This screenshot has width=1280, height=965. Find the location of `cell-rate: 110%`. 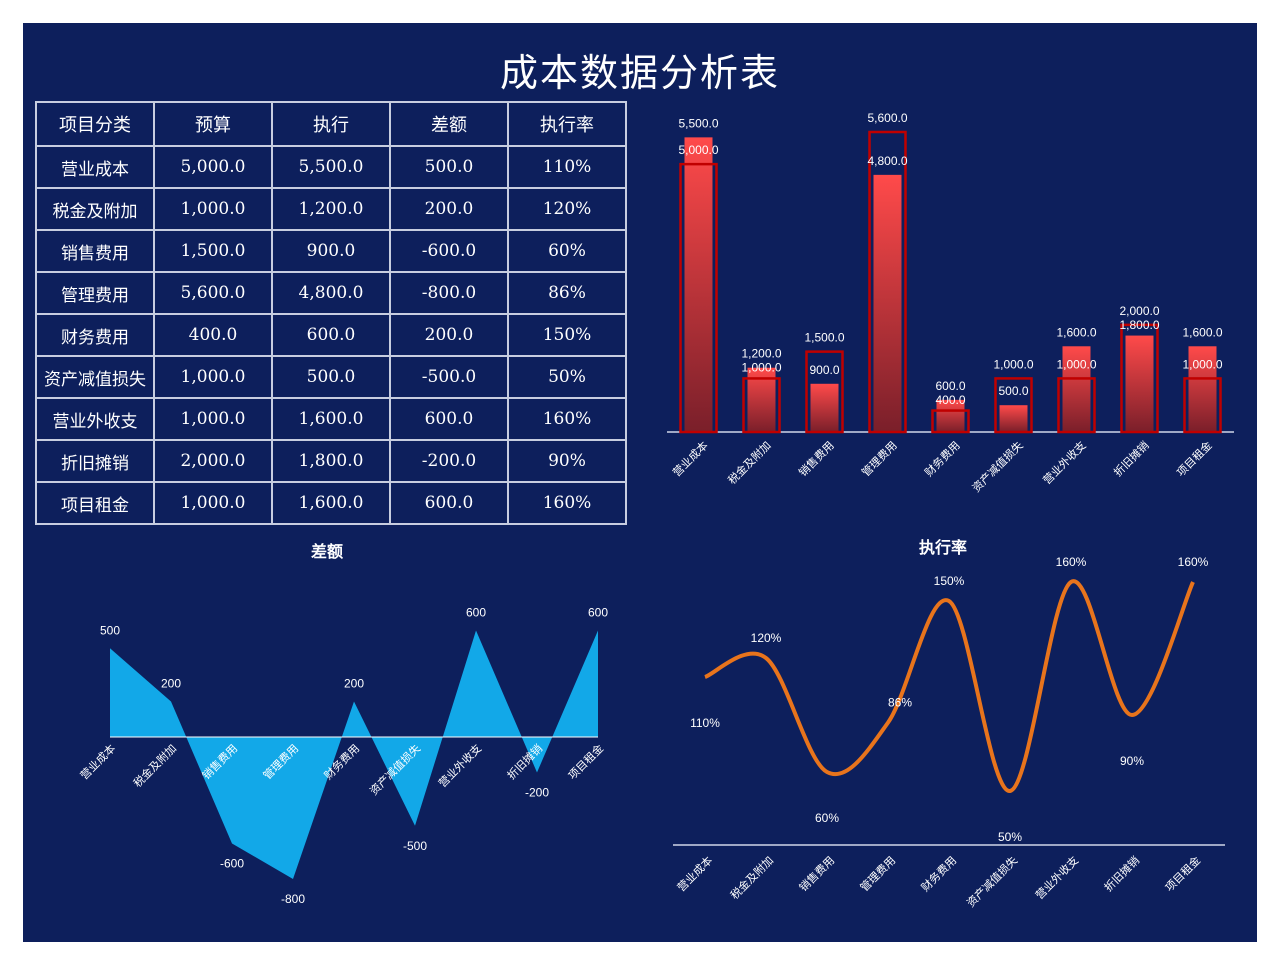

cell-rate: 110% is located at coordinates (567, 167).